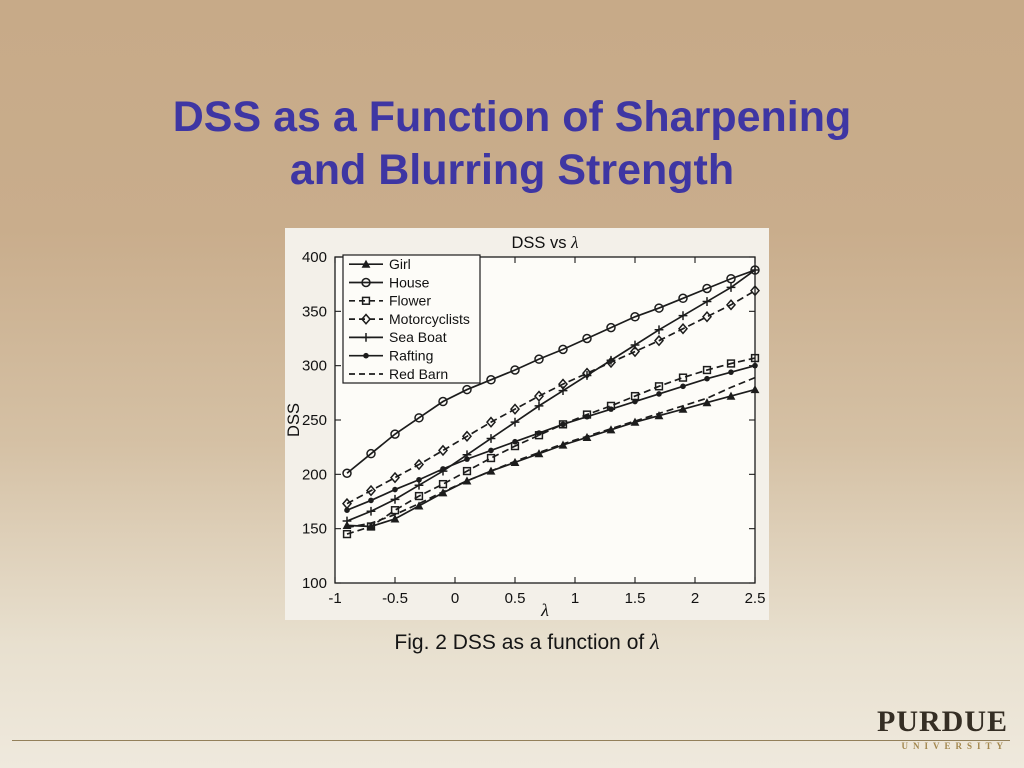 This screenshot has height=768, width=1024. I want to click on caption-text: Fig. 2 DSS as a function of, so click(522, 642).